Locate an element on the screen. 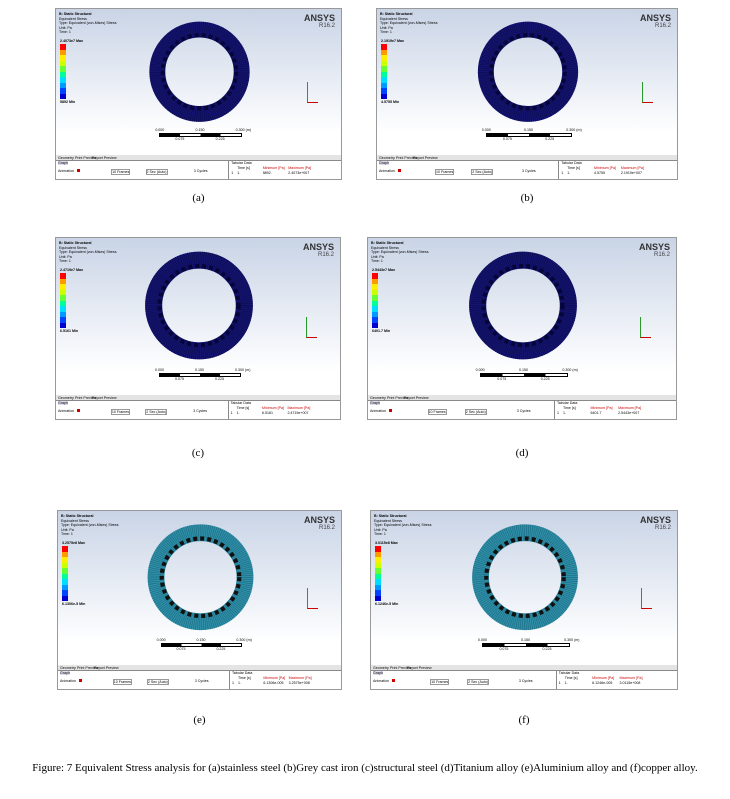 The image size is (730, 799). result-header: B: Static Structural is located at coordinates (77, 516).